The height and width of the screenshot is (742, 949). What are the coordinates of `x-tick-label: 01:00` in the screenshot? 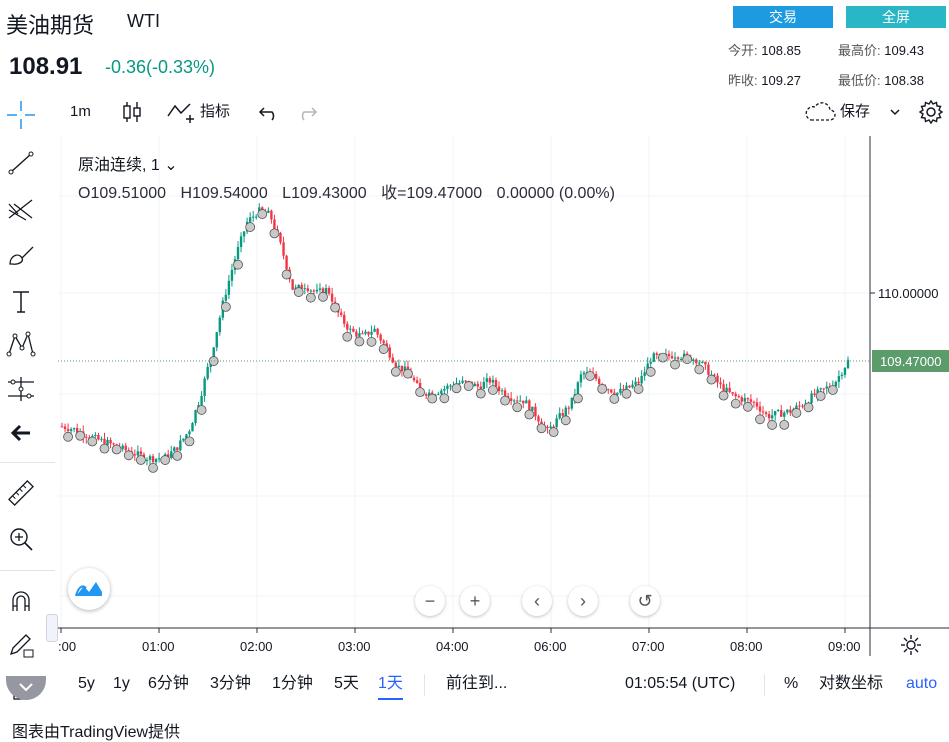 It's located at (158, 646).